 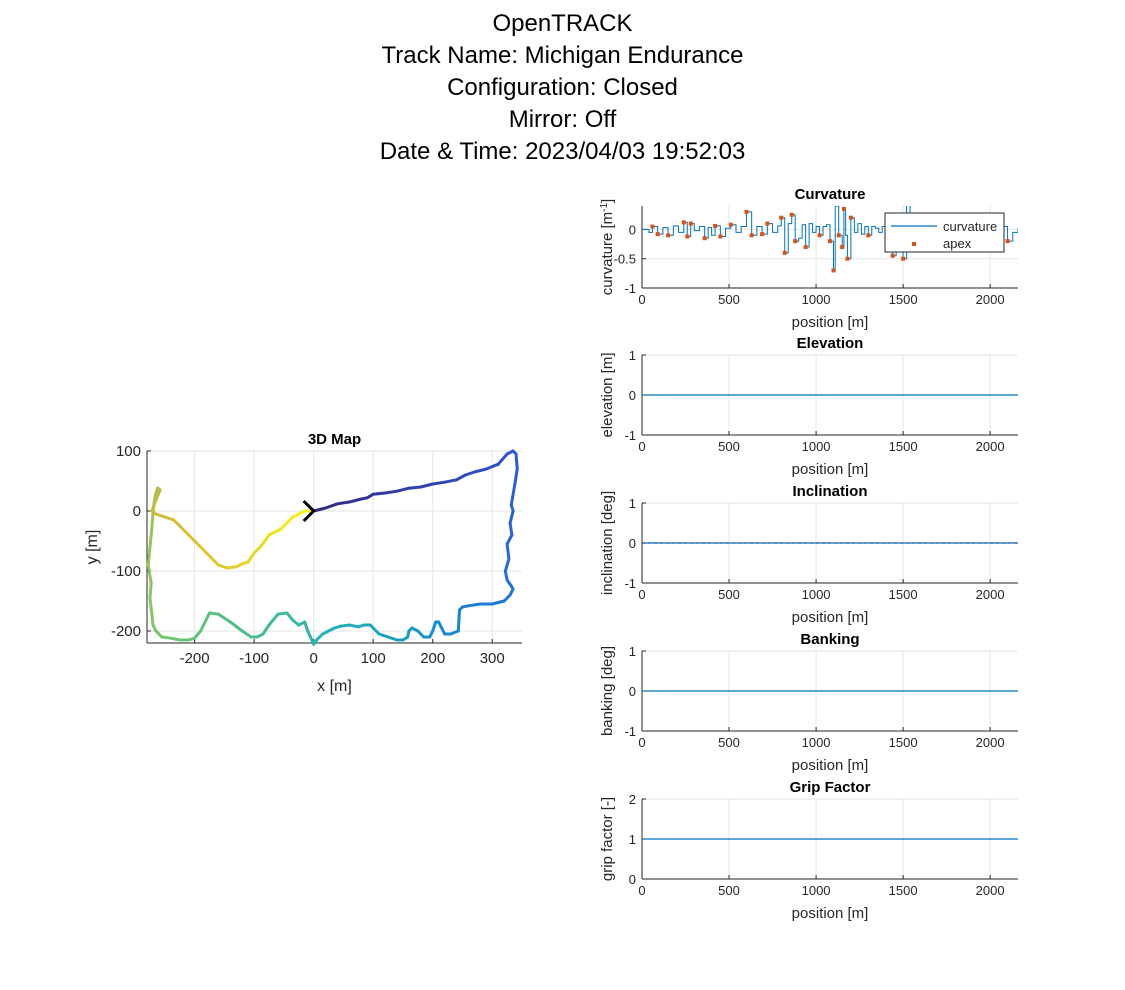 I want to click on y-tick-label: -0.5, so click(x=625, y=259).